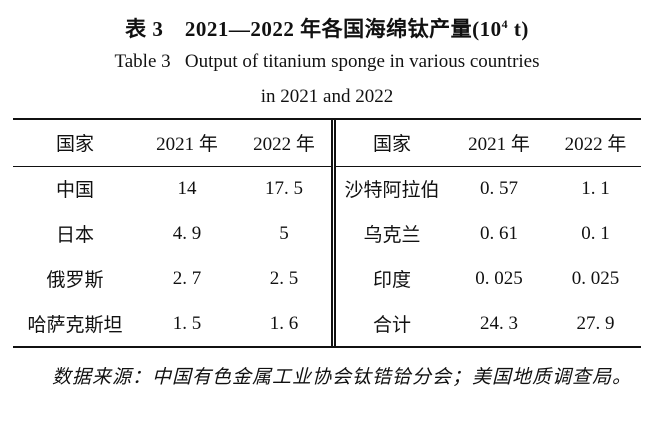  I want to click on cell-country: 沙特阿拉伯, so click(392, 191).